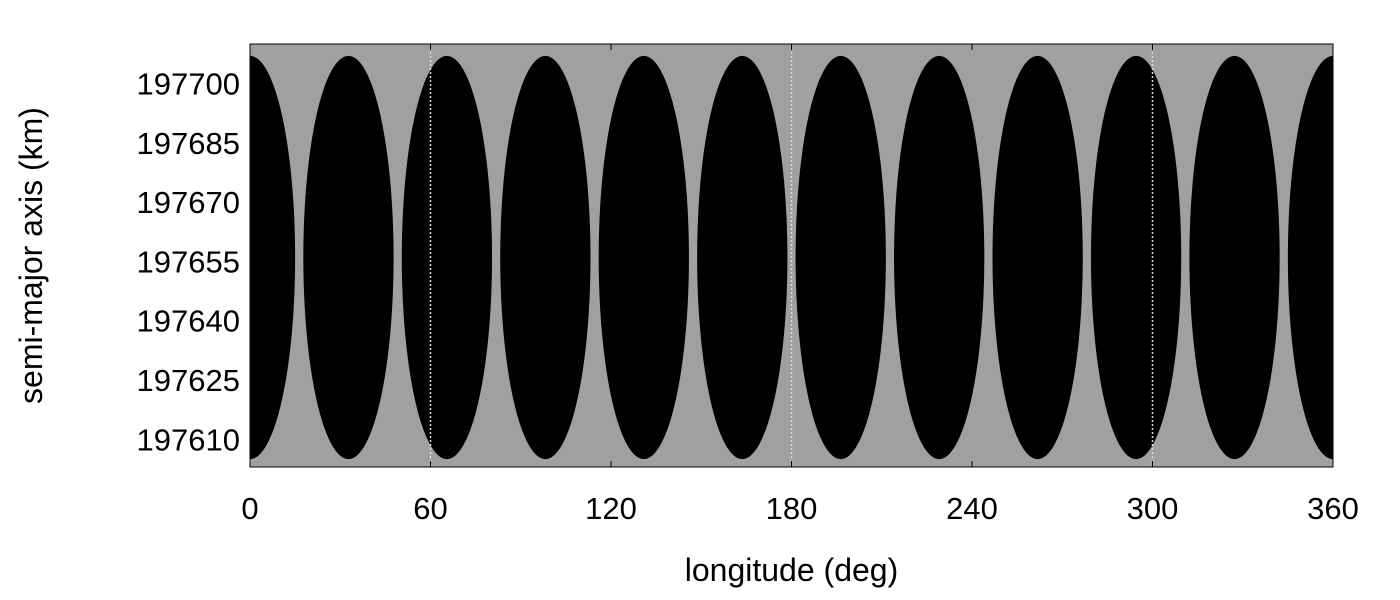 The height and width of the screenshot is (600, 1400). What do you see at coordinates (972, 508) in the screenshot?
I see `x-tick-label: 240` at bounding box center [972, 508].